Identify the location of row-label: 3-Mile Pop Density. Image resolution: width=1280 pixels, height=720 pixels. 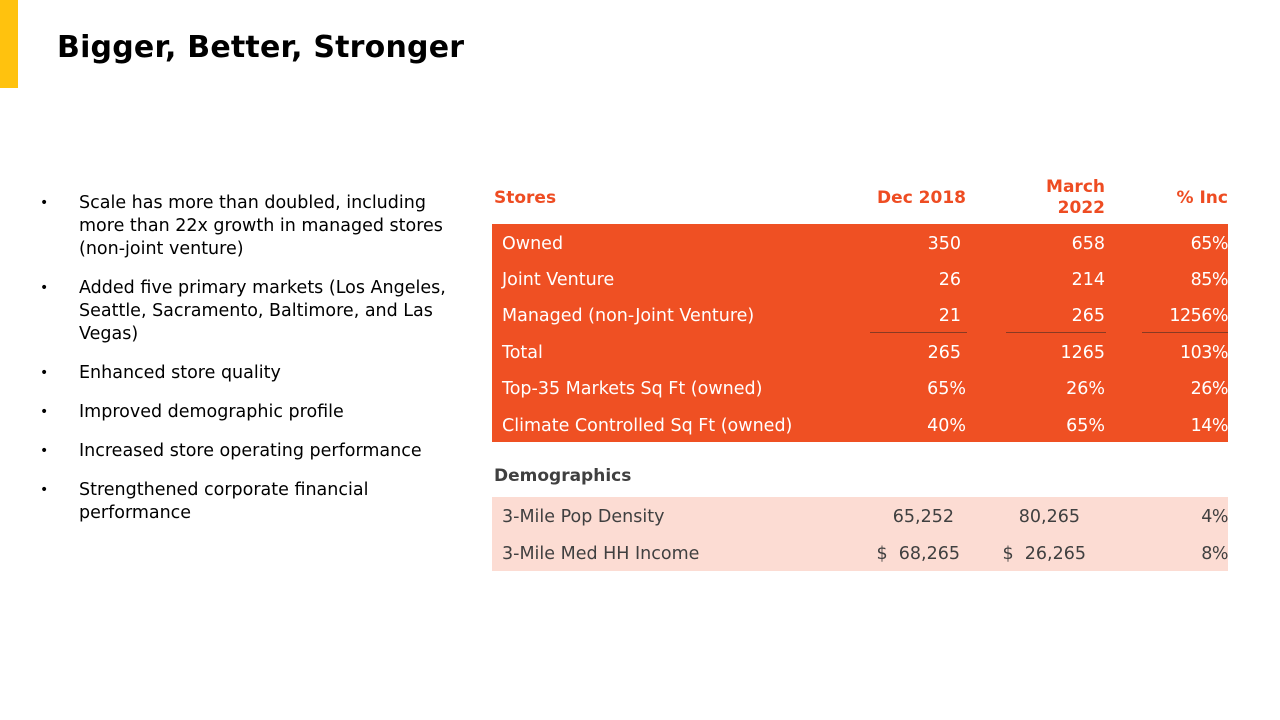
(583, 517).